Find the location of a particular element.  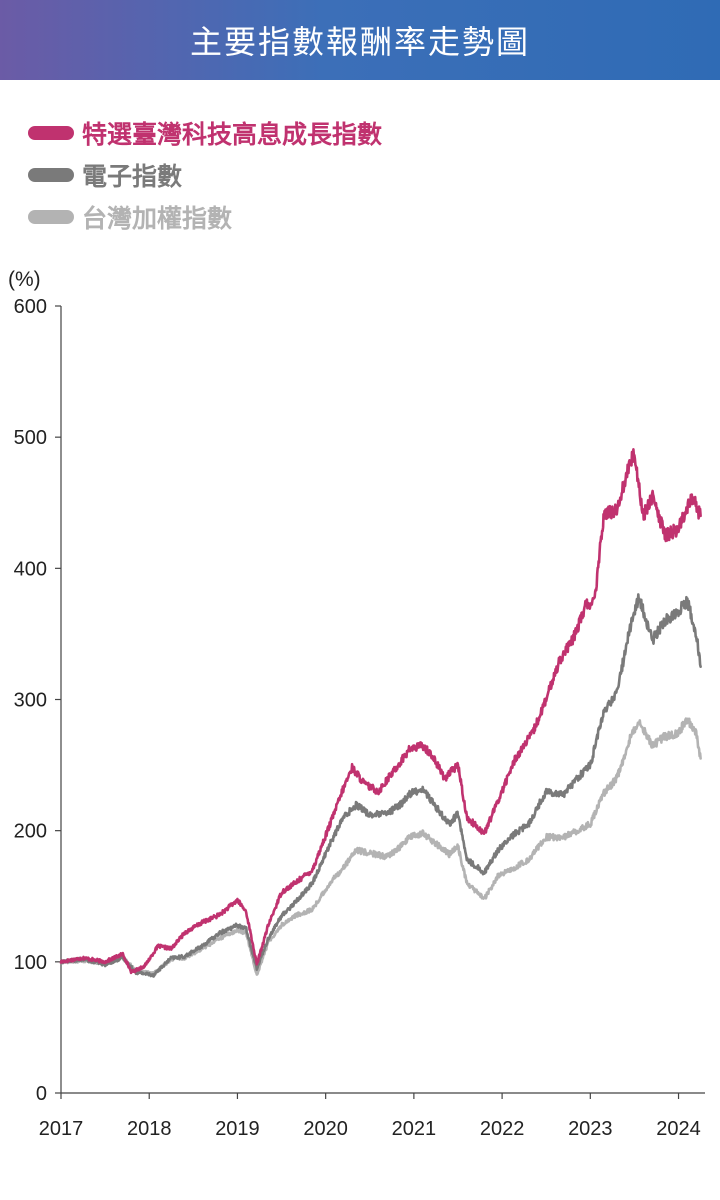

y-tick-label: 100 is located at coordinates (30, 963).